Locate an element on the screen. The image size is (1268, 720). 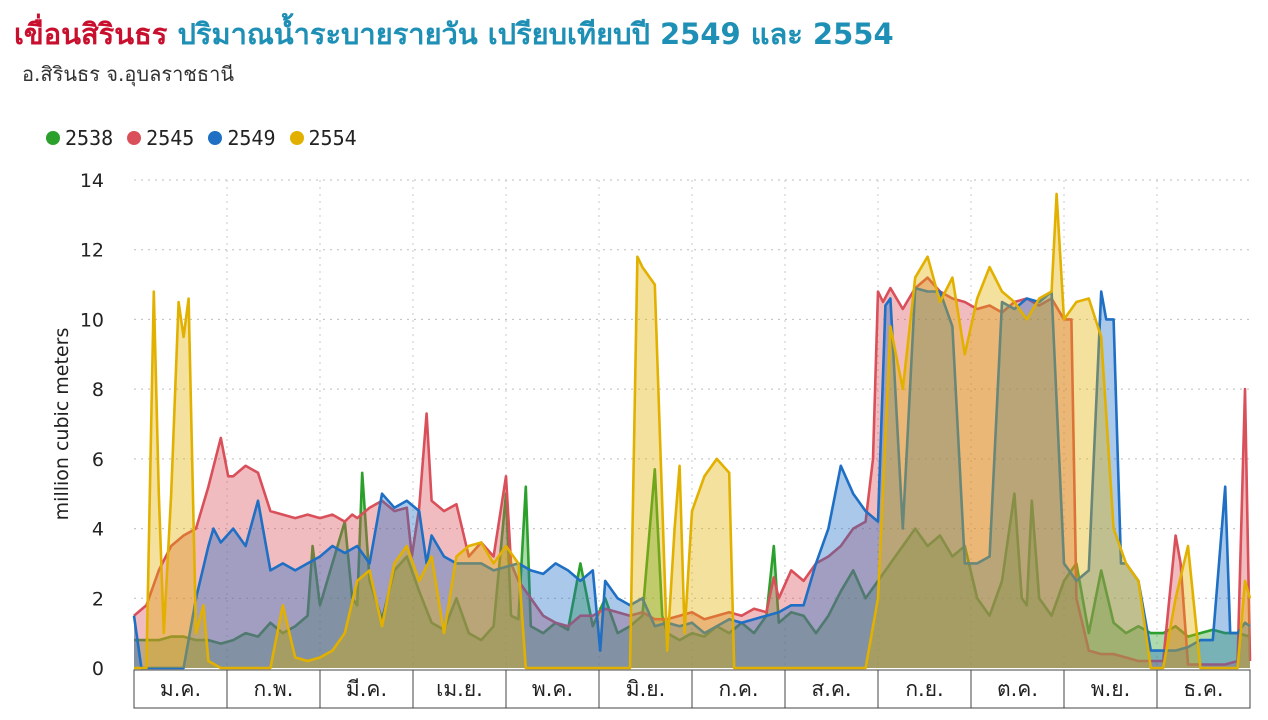
x-tick-label: พ.ย. is located at coordinates (1111, 689).